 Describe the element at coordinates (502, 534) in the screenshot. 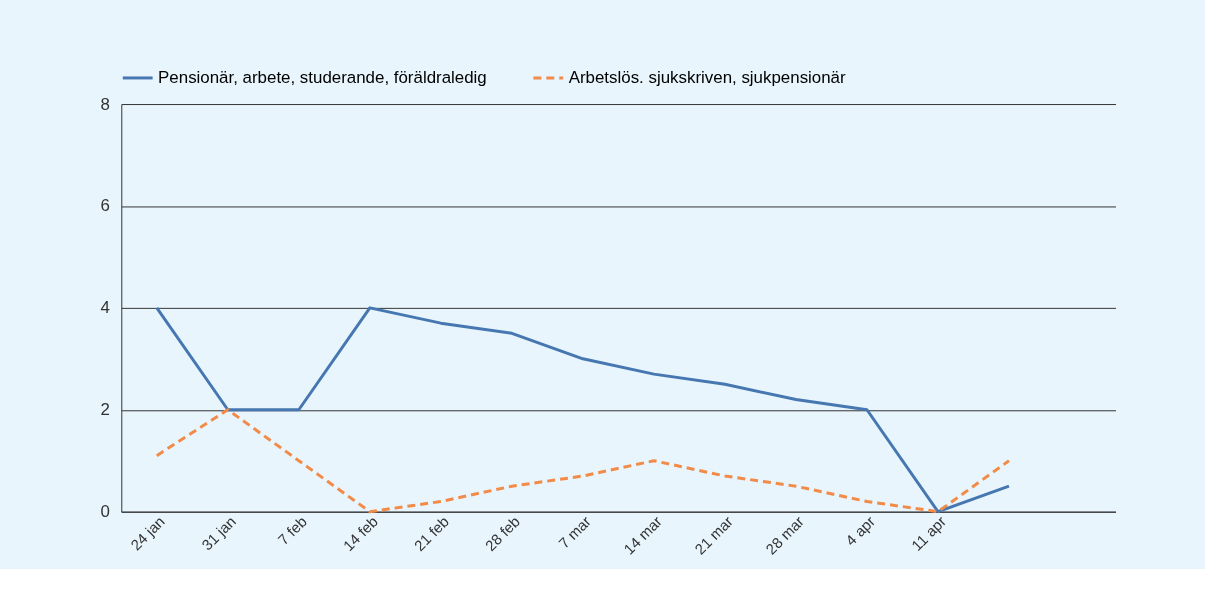

I see `x-tick-label: 28 feb` at that location.